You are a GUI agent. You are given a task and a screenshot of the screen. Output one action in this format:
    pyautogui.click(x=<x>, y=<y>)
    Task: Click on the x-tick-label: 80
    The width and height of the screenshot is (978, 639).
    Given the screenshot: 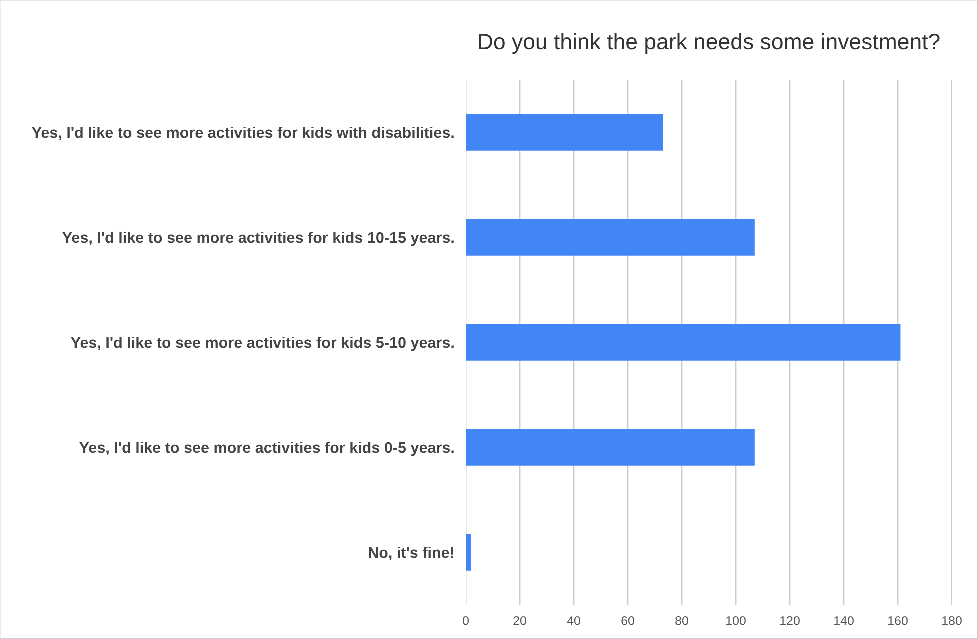 What is the action you would take?
    pyautogui.click(x=682, y=621)
    